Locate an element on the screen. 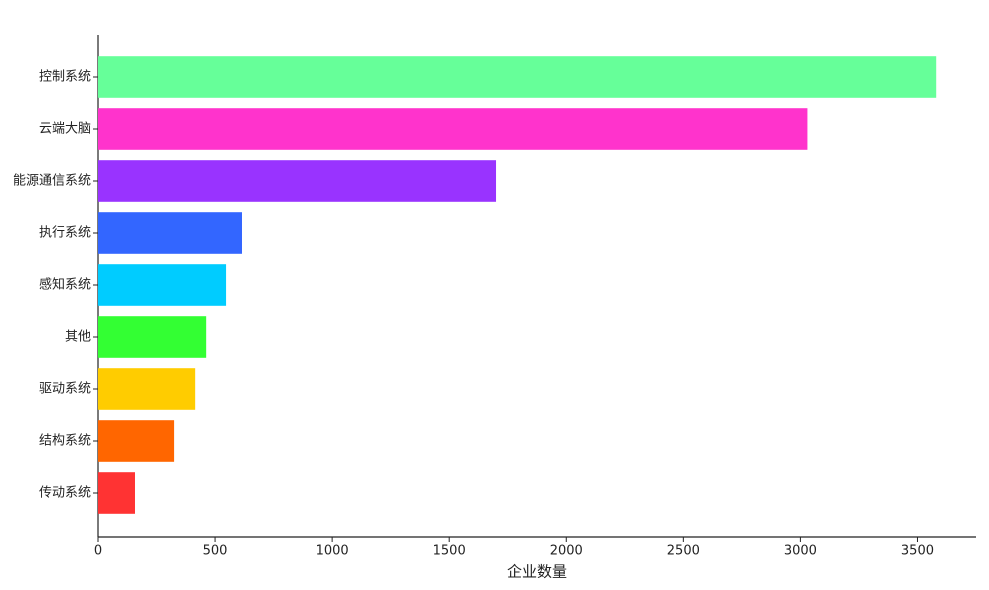 Image resolution: width=989 pixels, height=590 pixels. x-tick-label: 1500 is located at coordinates (449, 551).